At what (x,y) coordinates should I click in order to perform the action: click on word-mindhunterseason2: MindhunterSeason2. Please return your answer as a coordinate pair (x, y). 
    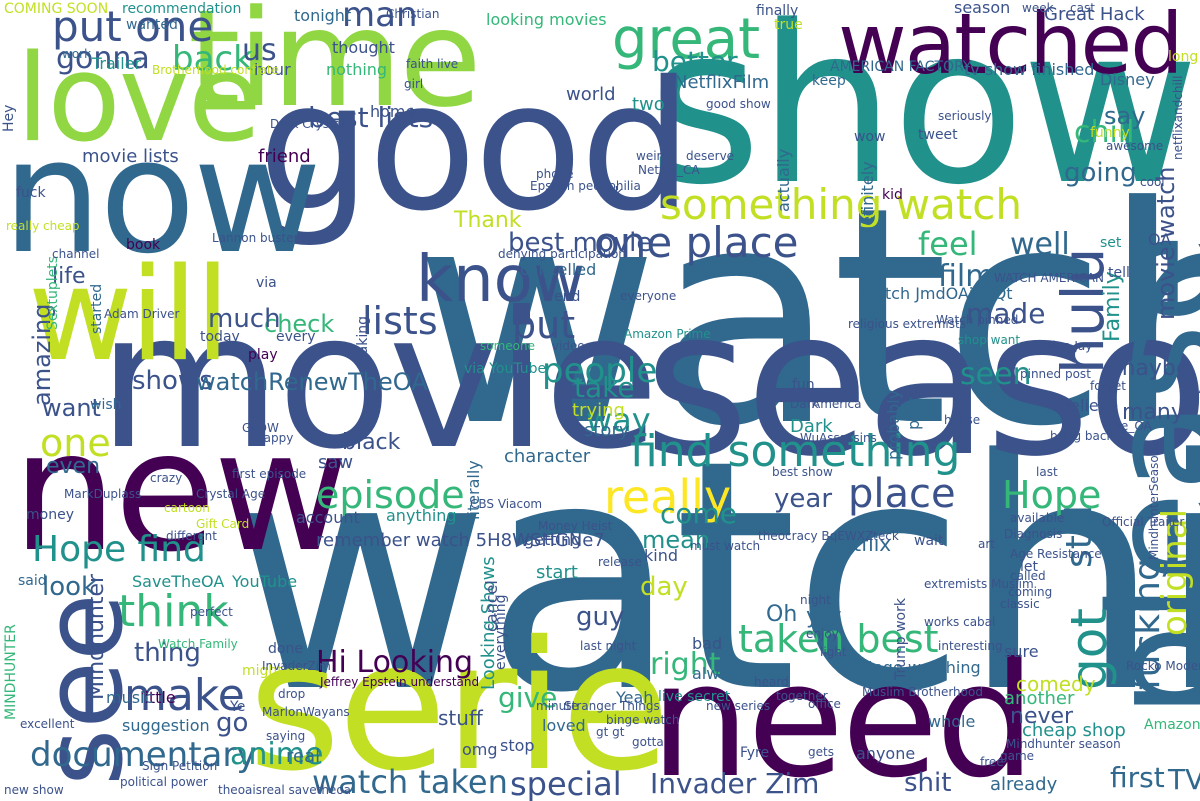
    Looking at the image, I should click on (1154, 500).